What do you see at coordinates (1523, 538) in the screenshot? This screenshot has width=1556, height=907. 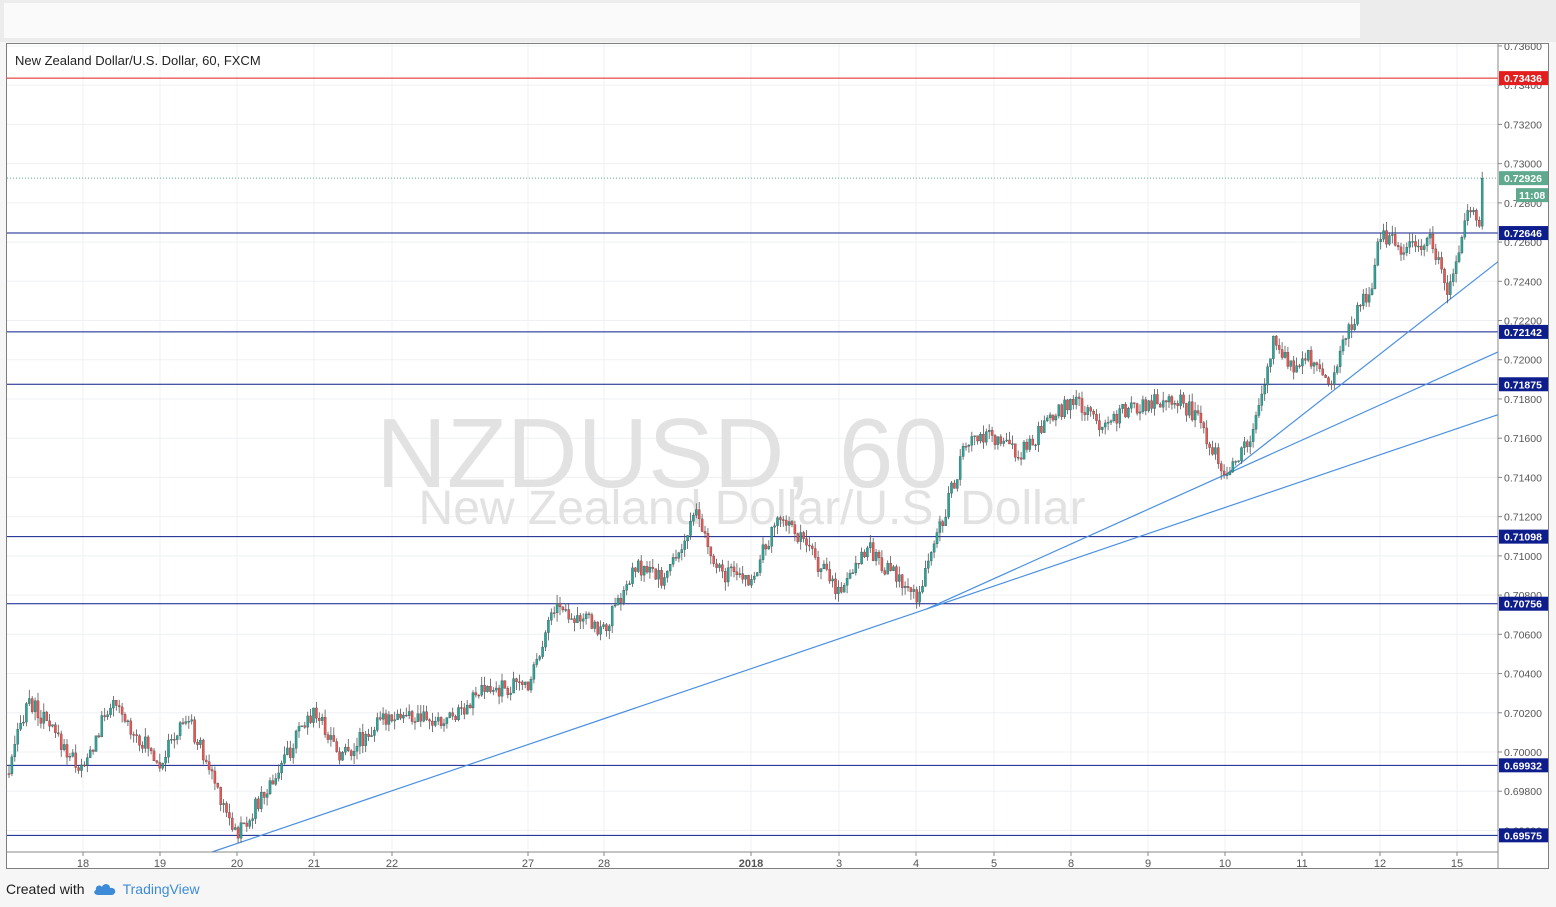 I see `svg-text: 0.71098` at bounding box center [1523, 538].